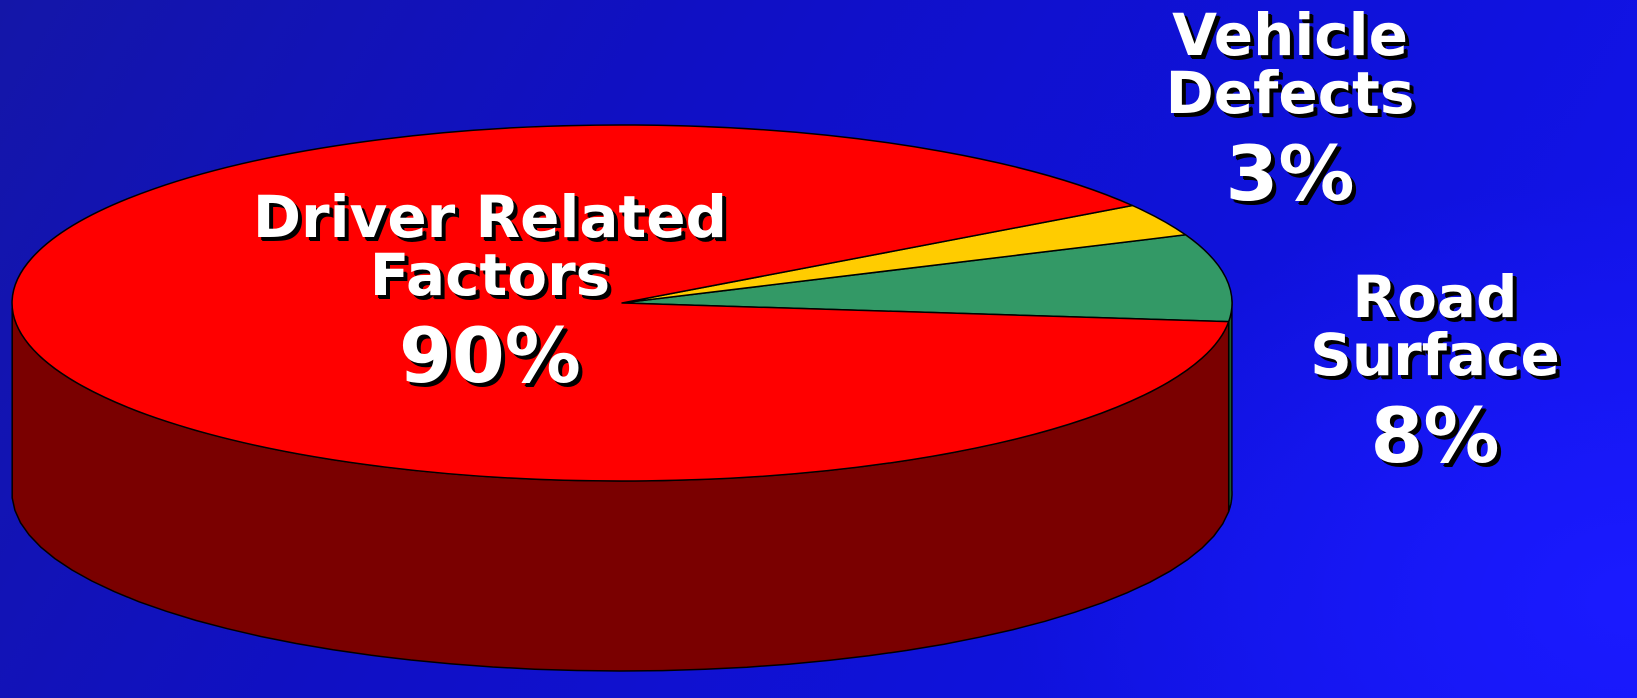 The image size is (1637, 698). What do you see at coordinates (490, 246) in the screenshot?
I see `label-driver-name: Driver Related Factors` at bounding box center [490, 246].